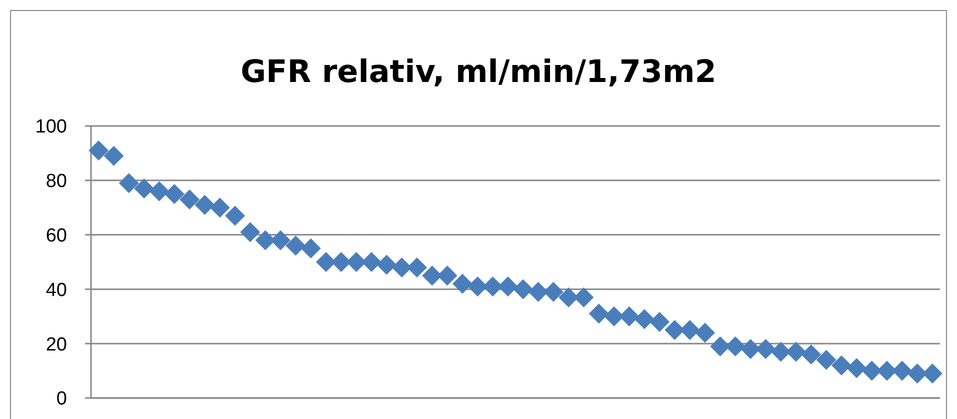  Describe the element at coordinates (51, 127) in the screenshot. I see `y-tick-label: 100` at that location.